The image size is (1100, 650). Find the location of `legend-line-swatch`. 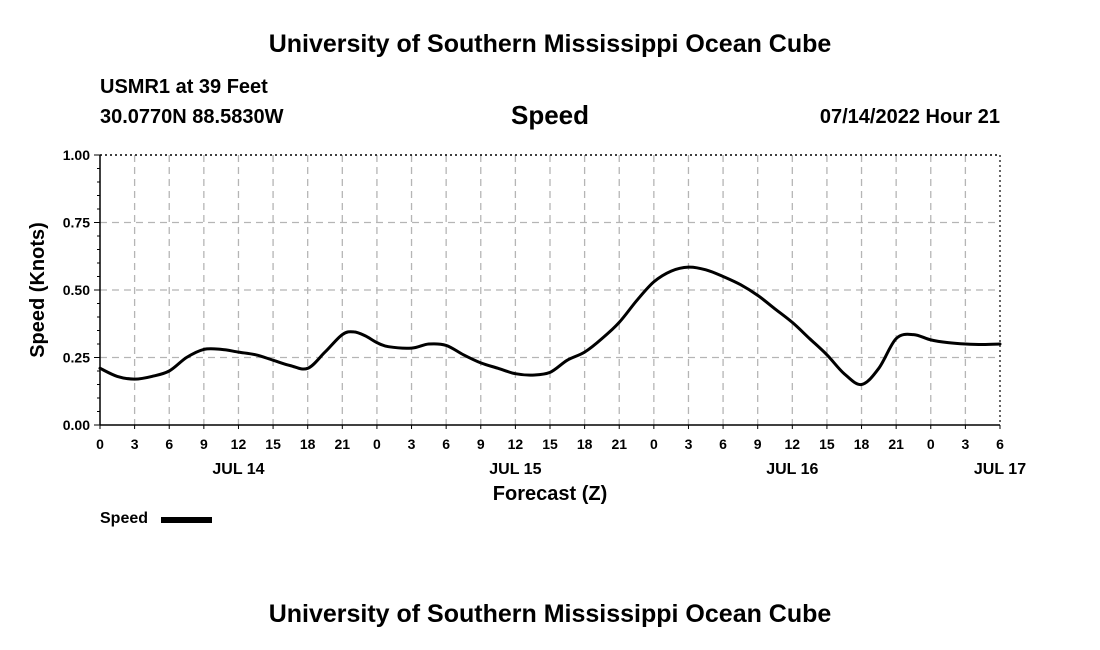

legend-line-swatch is located at coordinates (186, 520).